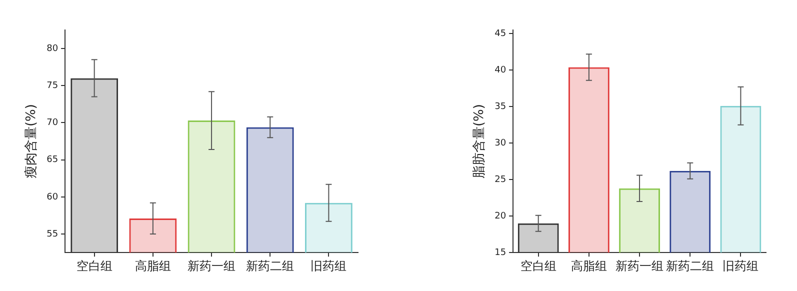 This screenshot has width=797, height=291. Describe the element at coordinates (52, 197) in the screenshot. I see `y-tick-label: 60` at that location.